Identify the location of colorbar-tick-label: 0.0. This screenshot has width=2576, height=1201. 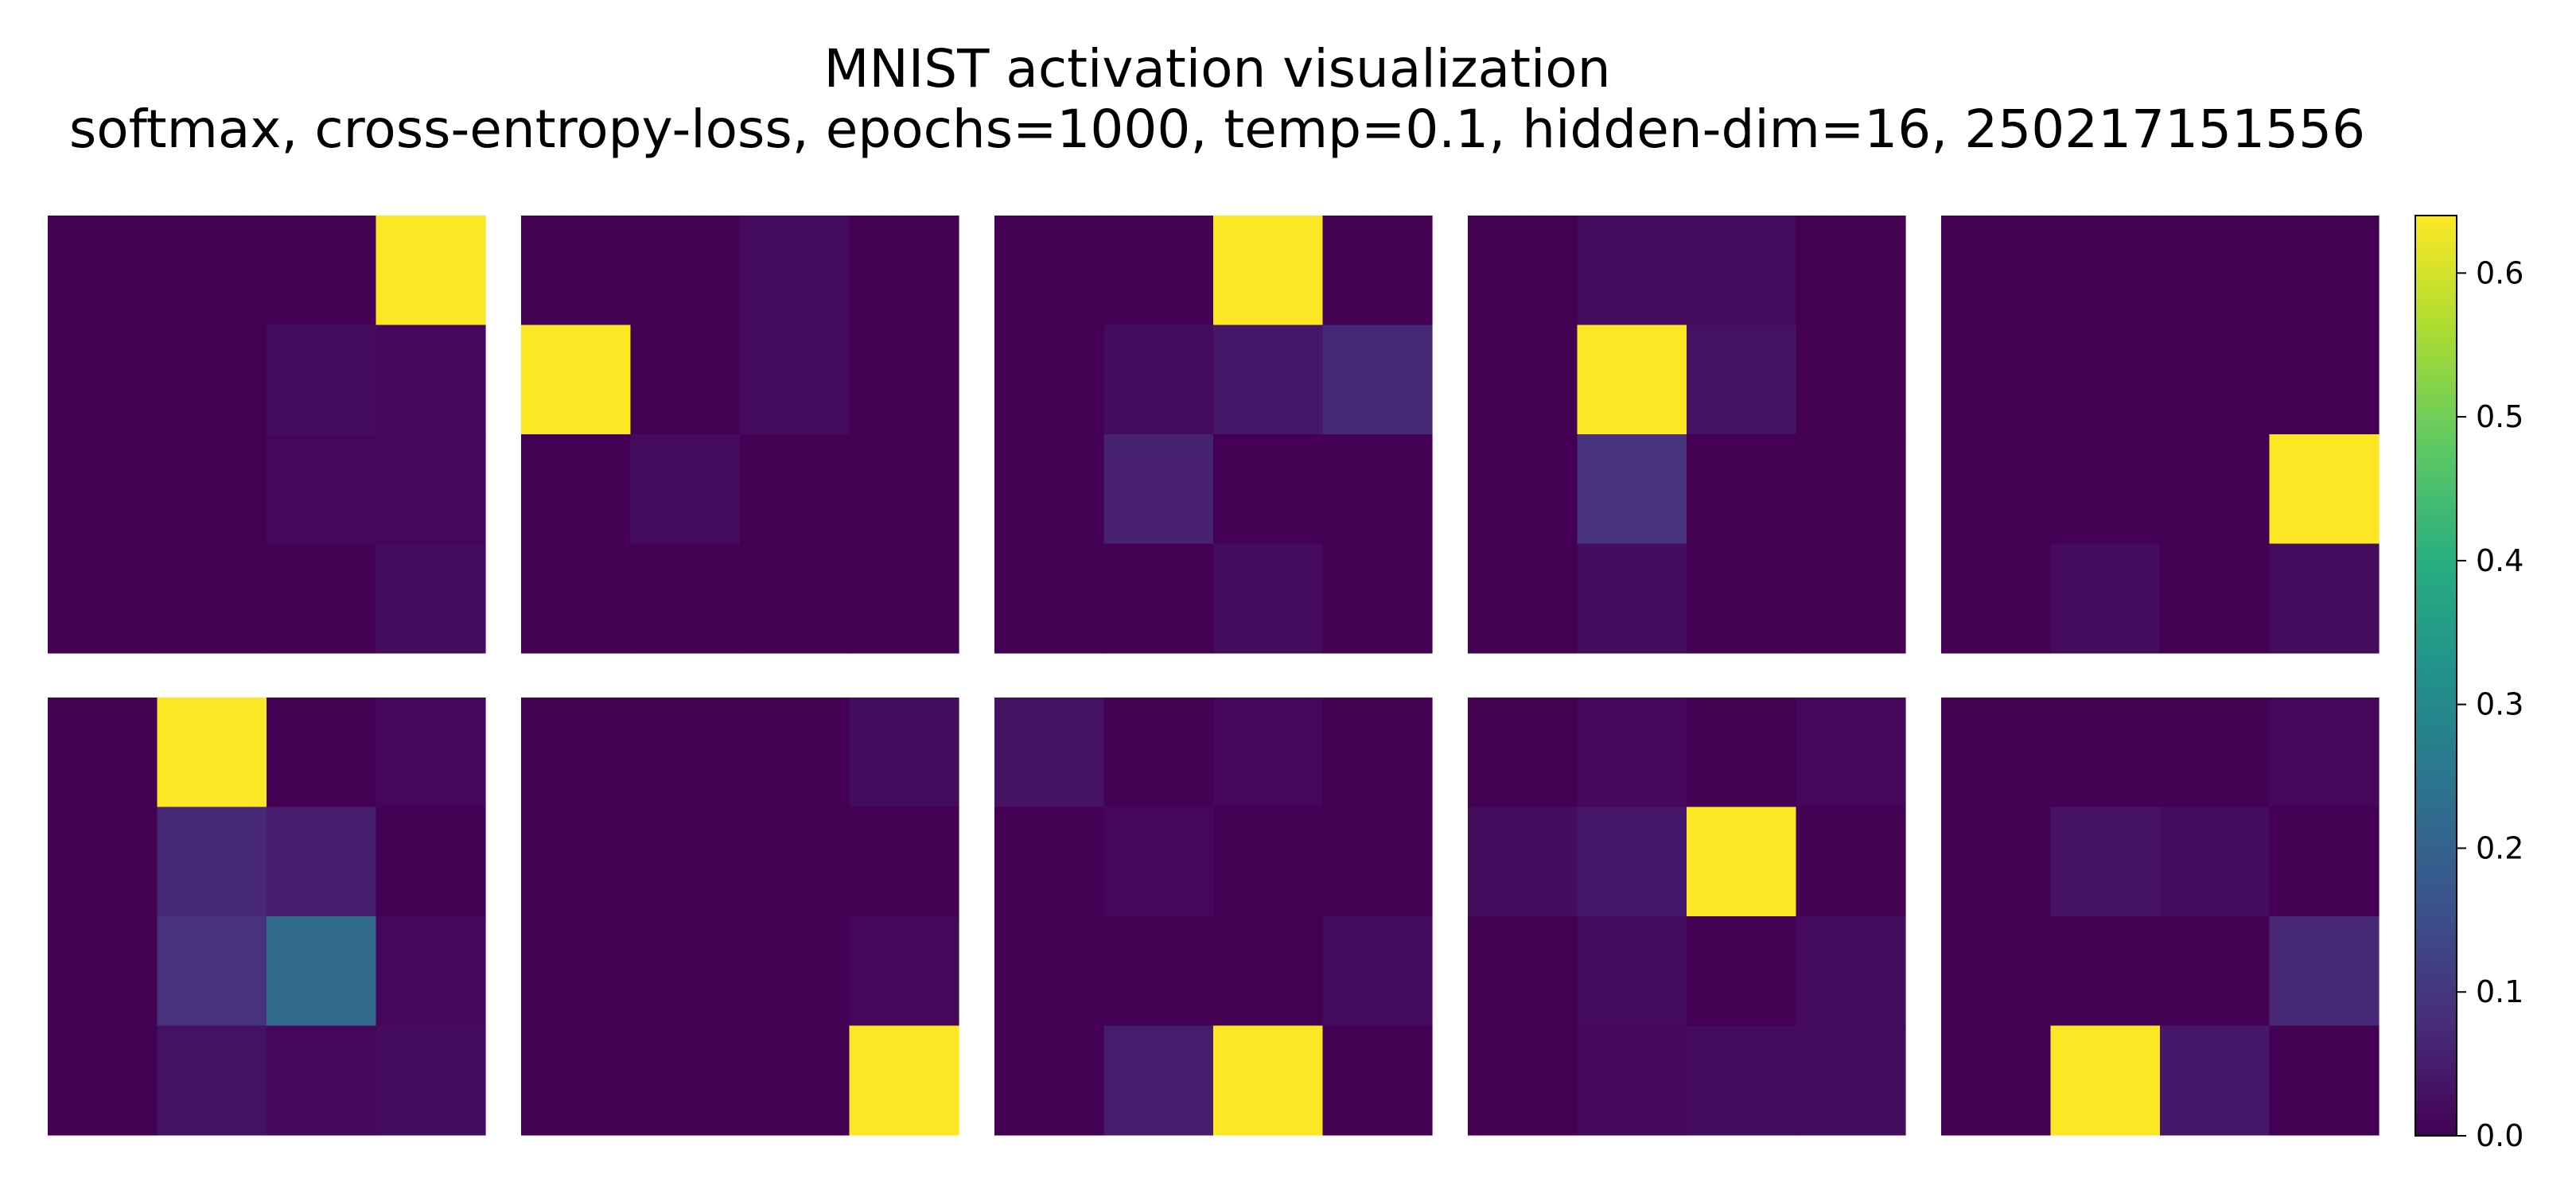
(2500, 1135).